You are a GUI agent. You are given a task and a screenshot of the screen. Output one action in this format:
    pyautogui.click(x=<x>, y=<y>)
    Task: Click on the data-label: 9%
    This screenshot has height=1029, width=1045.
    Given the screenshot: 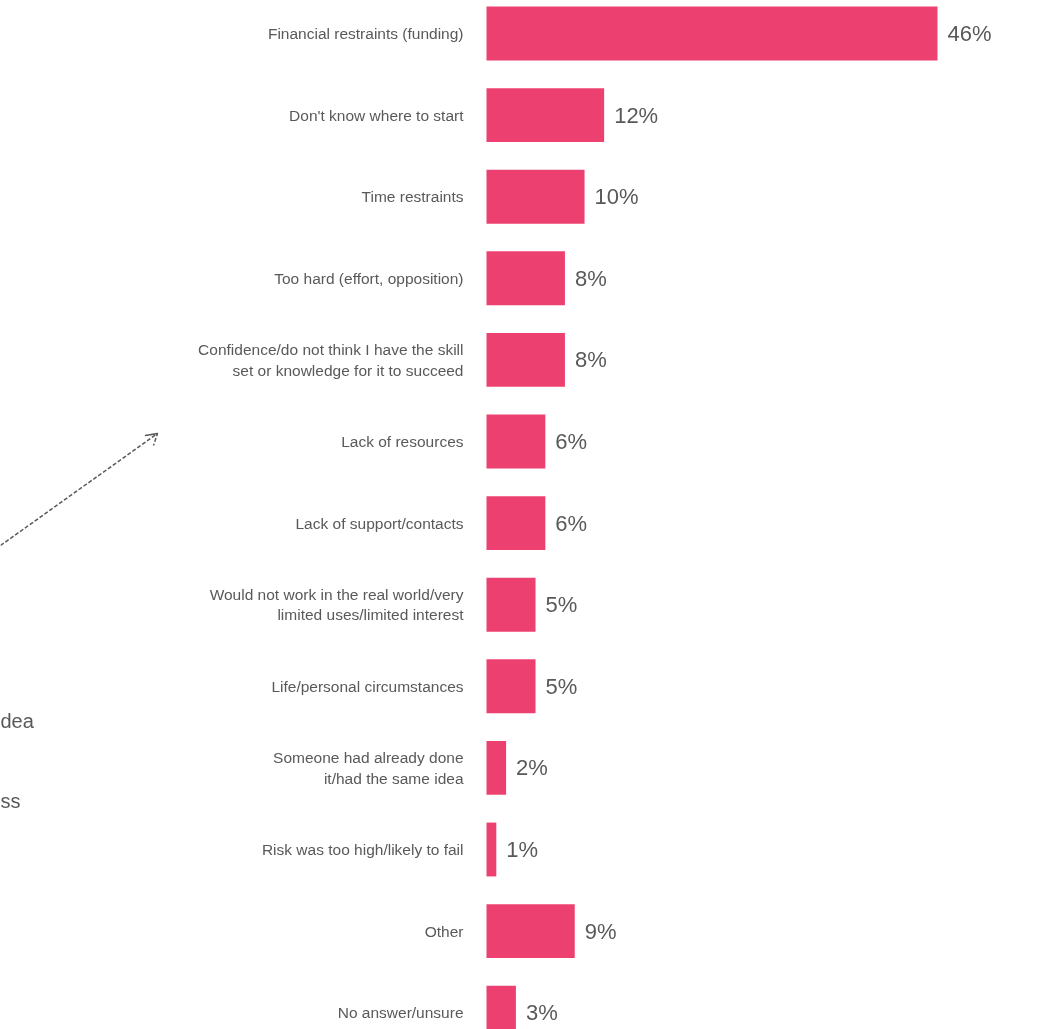 What is the action you would take?
    pyautogui.click(x=600, y=931)
    